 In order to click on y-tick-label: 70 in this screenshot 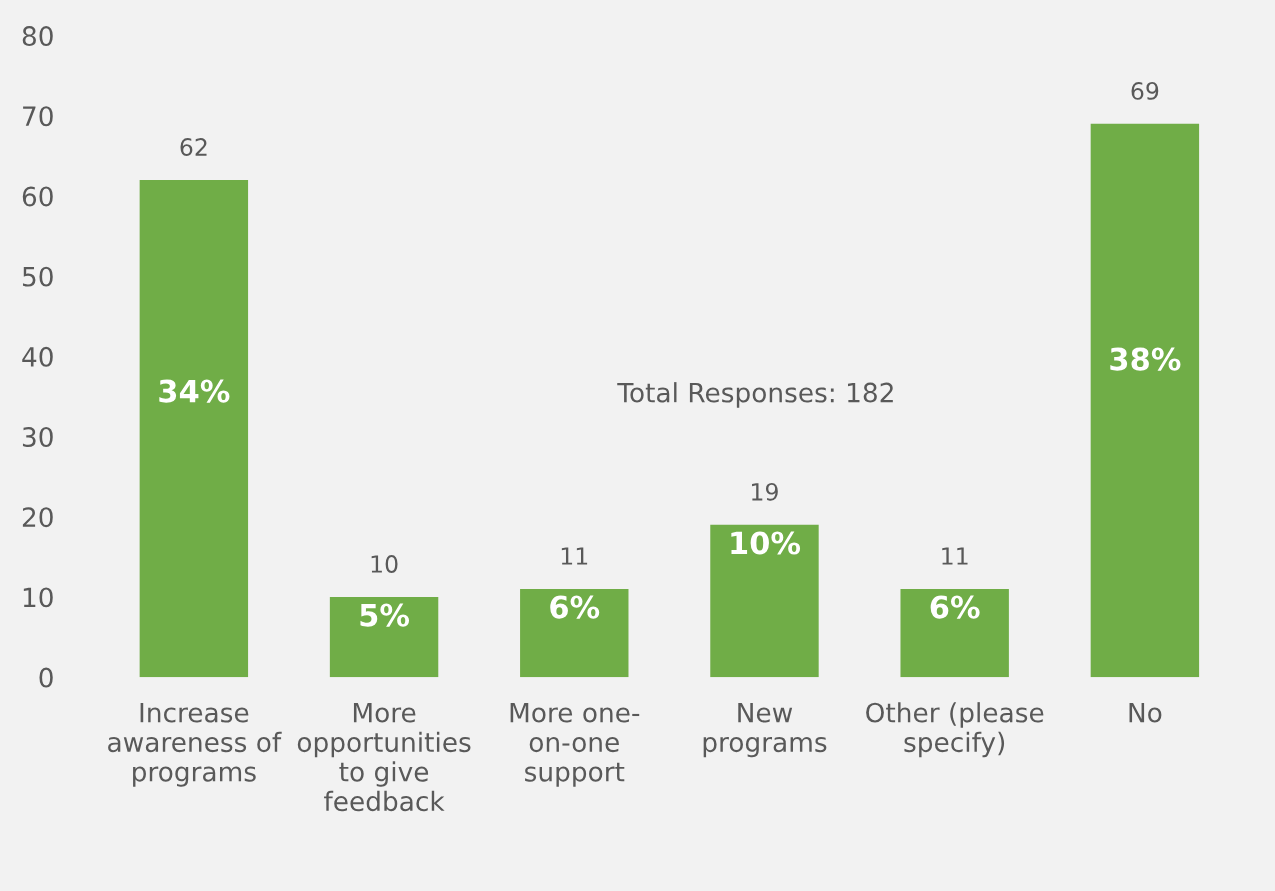, I will do `click(38, 116)`.